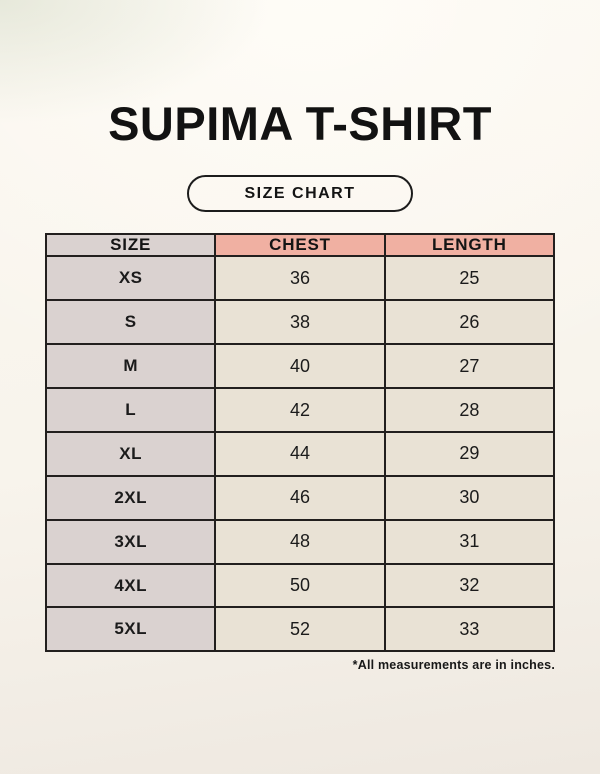  I want to click on table-header-row: SIZE CHEST LENGTH, so click(300, 245).